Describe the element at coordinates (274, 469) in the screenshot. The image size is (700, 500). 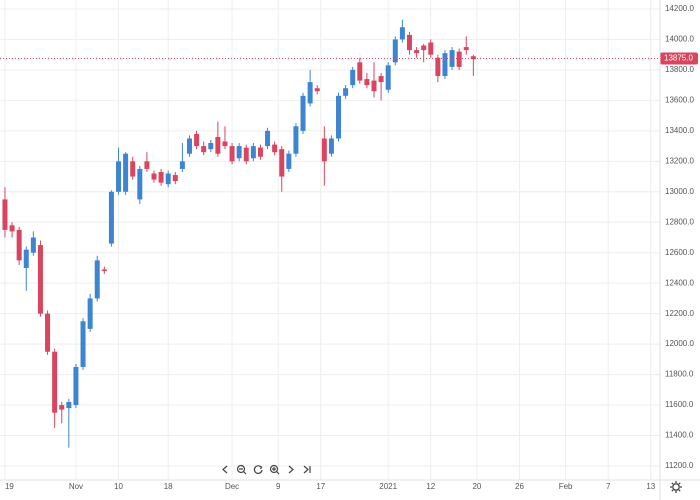
I see `zoom-in-button` at that location.